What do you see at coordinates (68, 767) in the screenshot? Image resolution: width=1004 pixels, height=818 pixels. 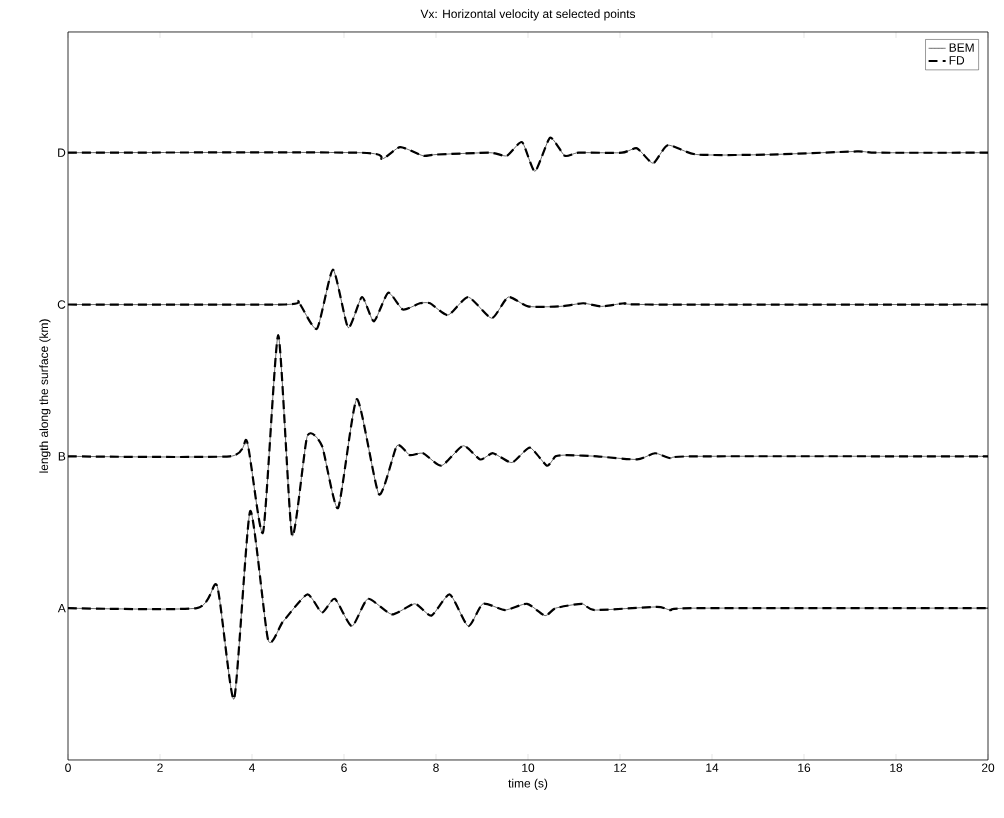 I see `x-tick-label: 0` at bounding box center [68, 767].